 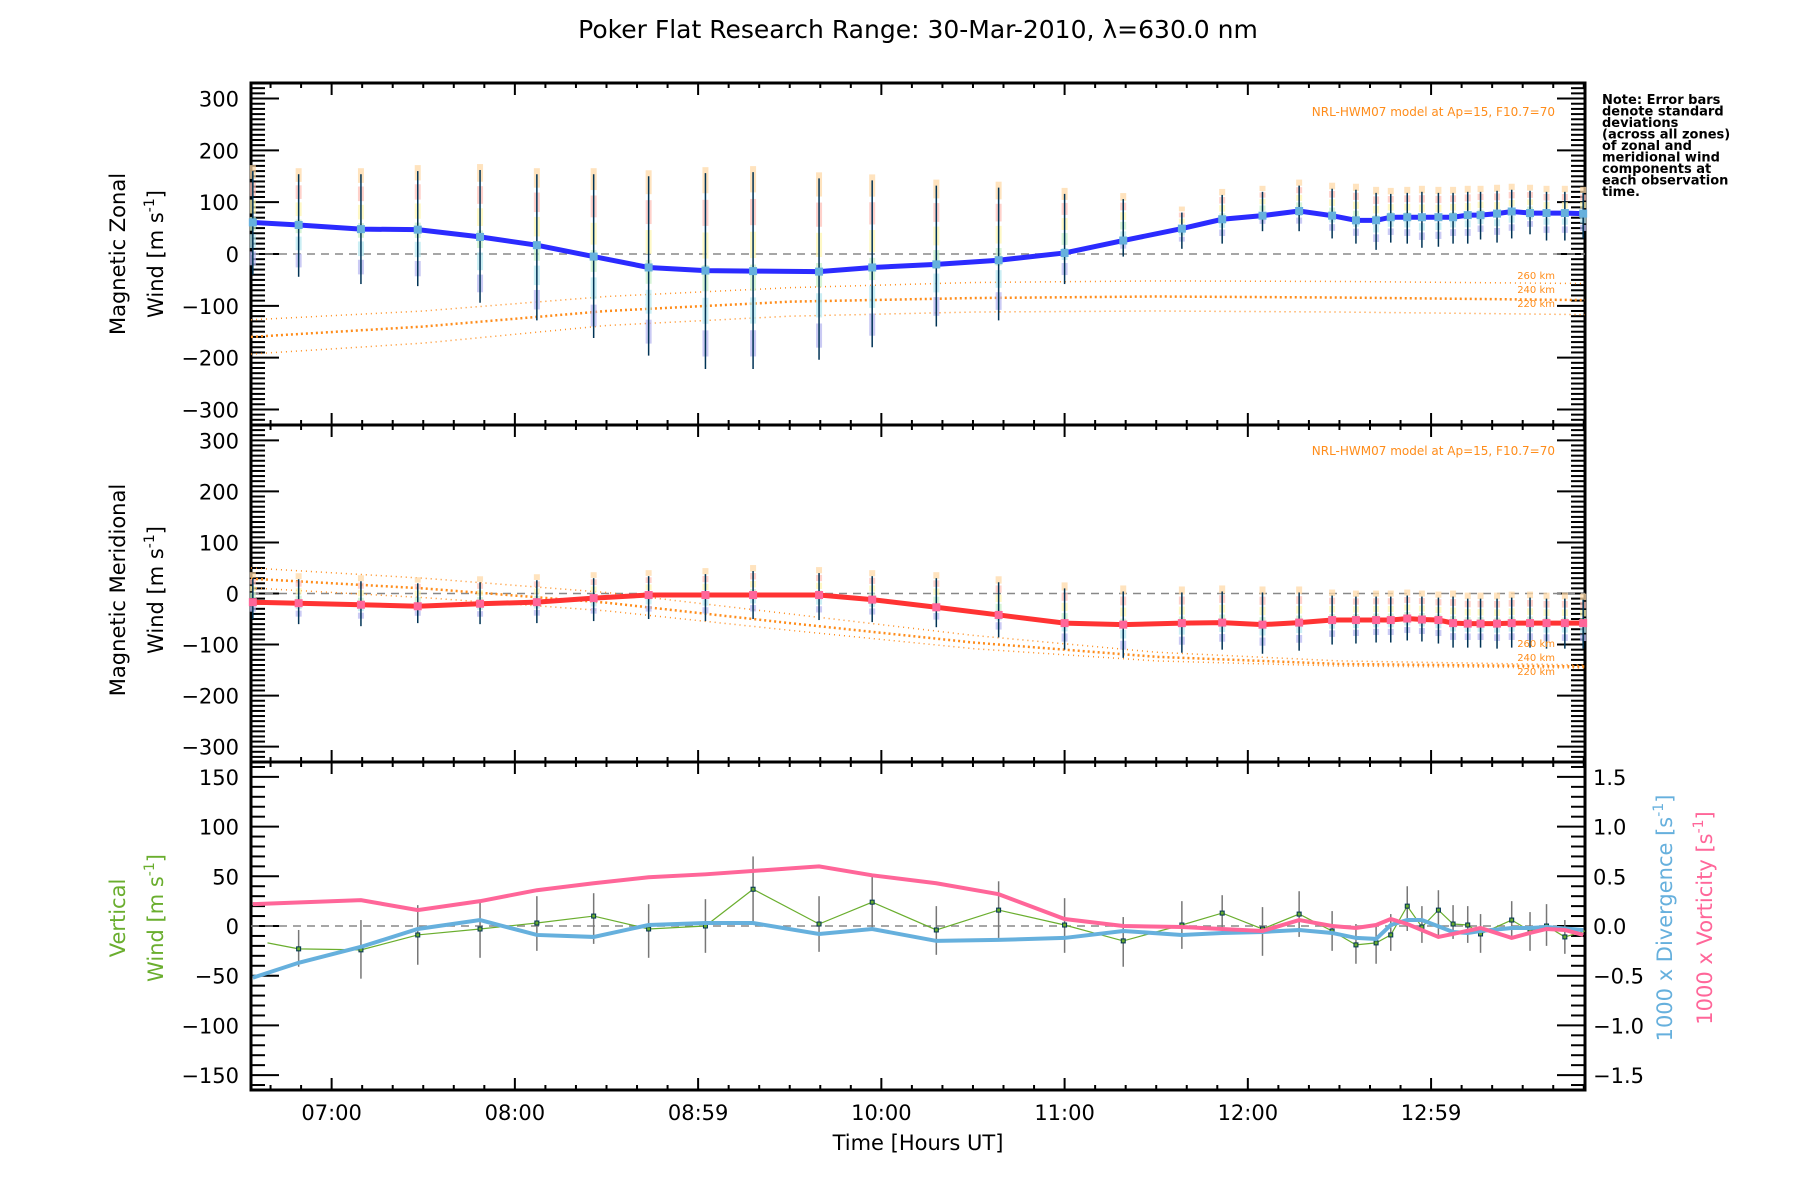 I want to click on zonal-ylabel-line2: Wind [m s-1], so click(x=155, y=254).